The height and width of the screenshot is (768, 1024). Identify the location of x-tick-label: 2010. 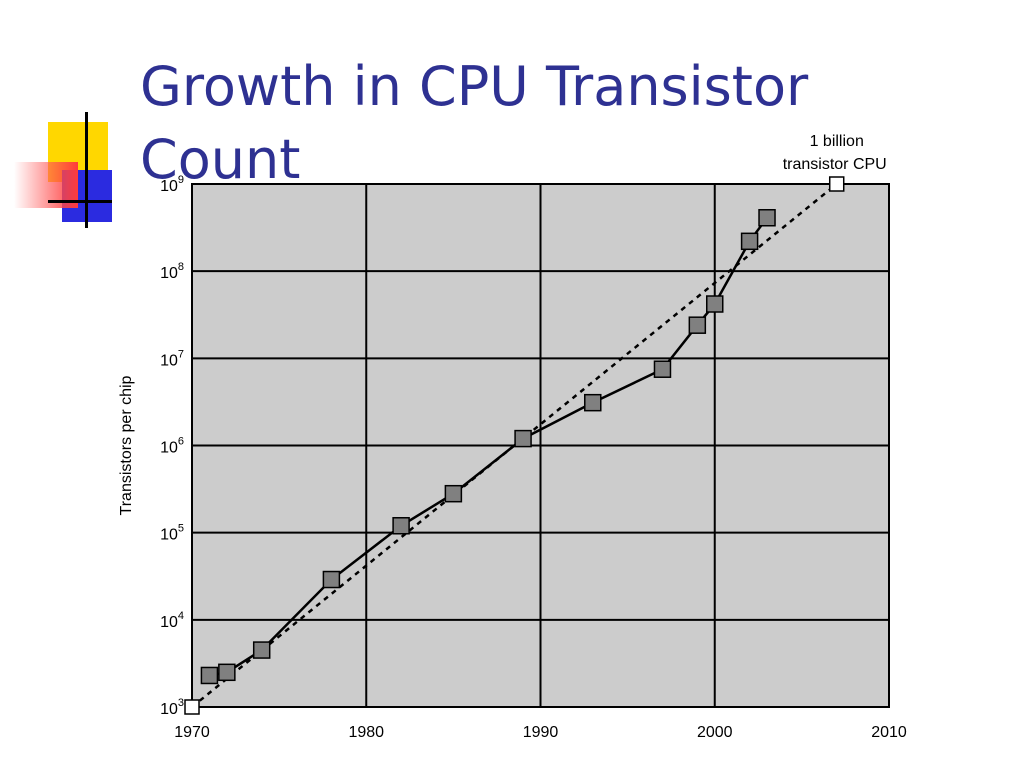
(889, 732).